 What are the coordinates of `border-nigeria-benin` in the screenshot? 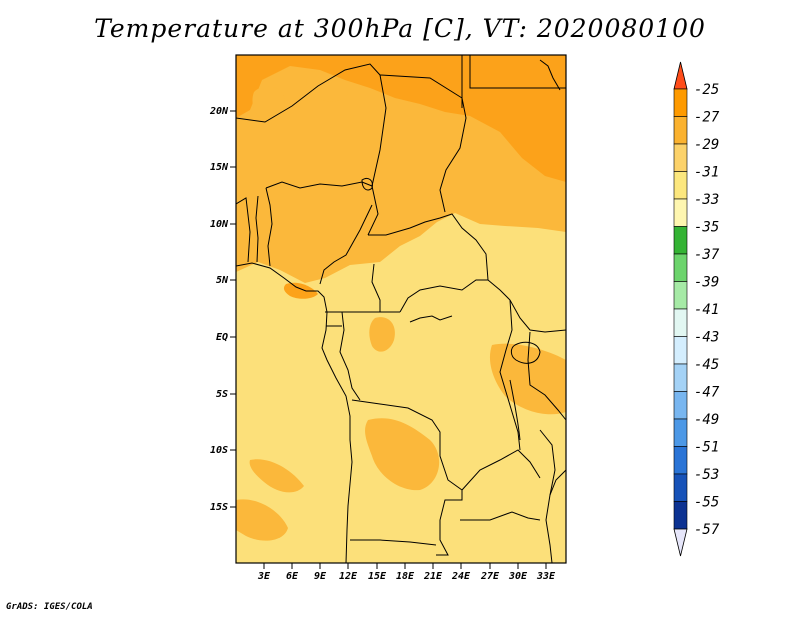 It's located at (269, 227).